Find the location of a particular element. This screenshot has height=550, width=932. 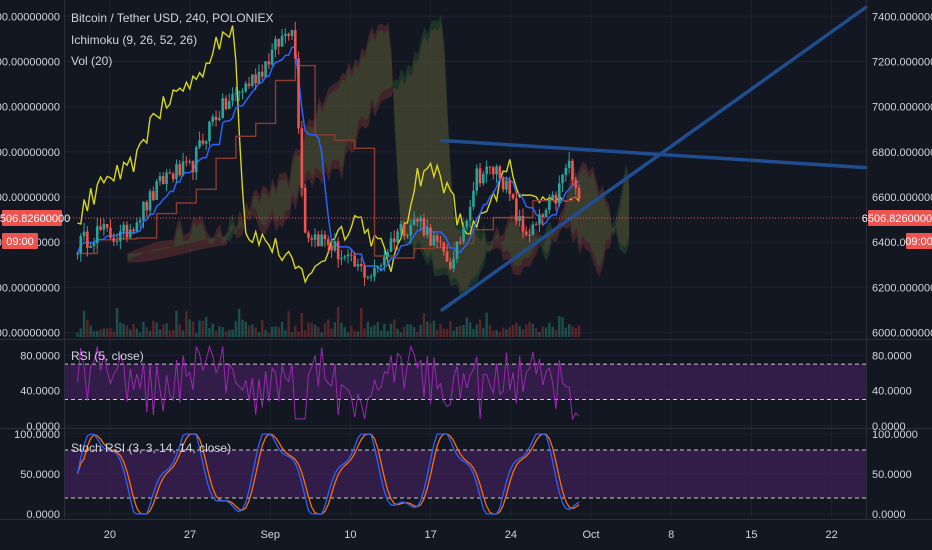

chart-title: Bitcoin / Tether USD, 240, POLONIEX is located at coordinates (172, 18).